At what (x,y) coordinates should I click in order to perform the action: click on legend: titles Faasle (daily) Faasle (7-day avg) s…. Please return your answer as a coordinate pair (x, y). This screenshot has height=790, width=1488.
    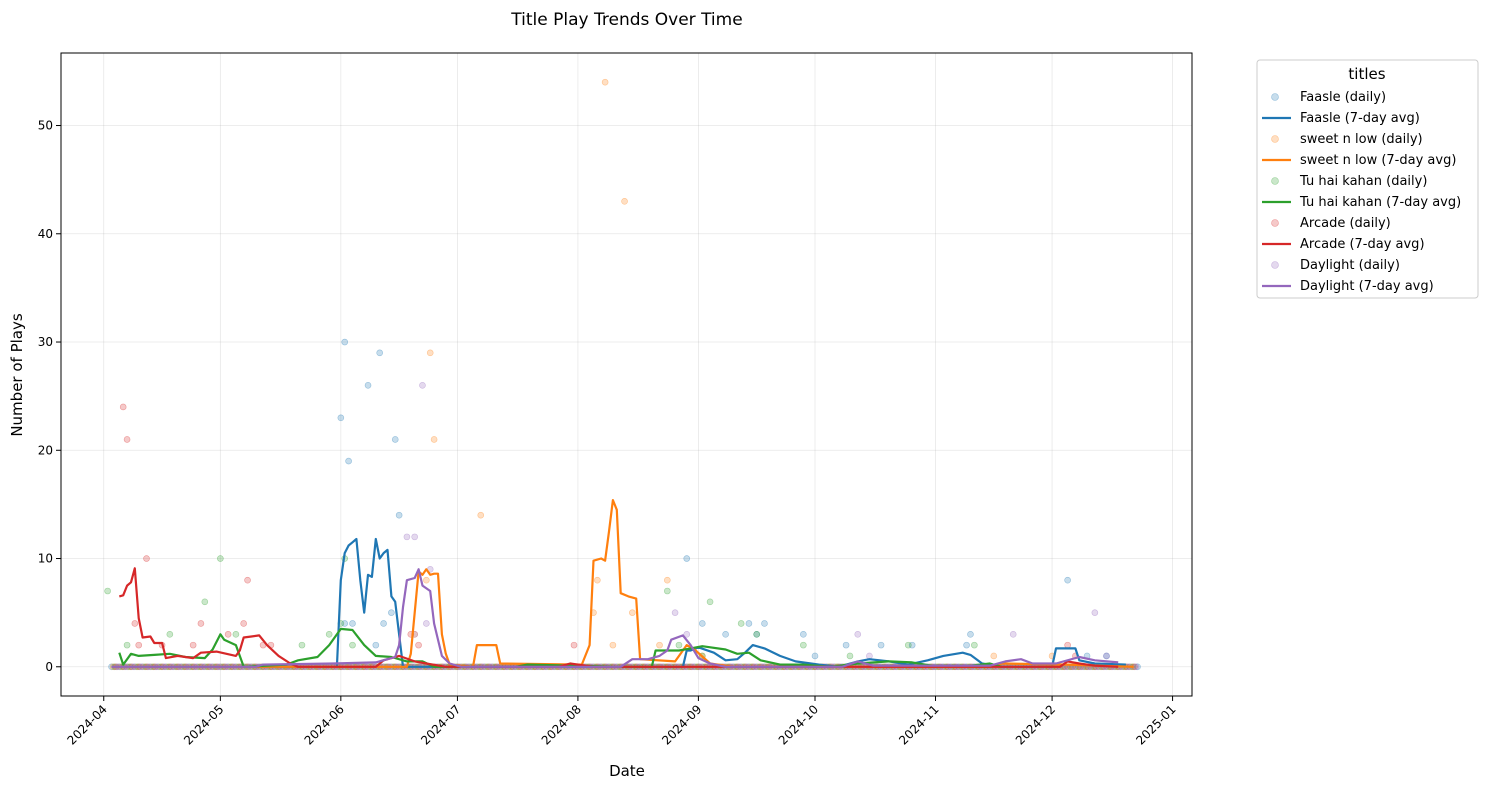
    Looking at the image, I should click on (1367, 179).